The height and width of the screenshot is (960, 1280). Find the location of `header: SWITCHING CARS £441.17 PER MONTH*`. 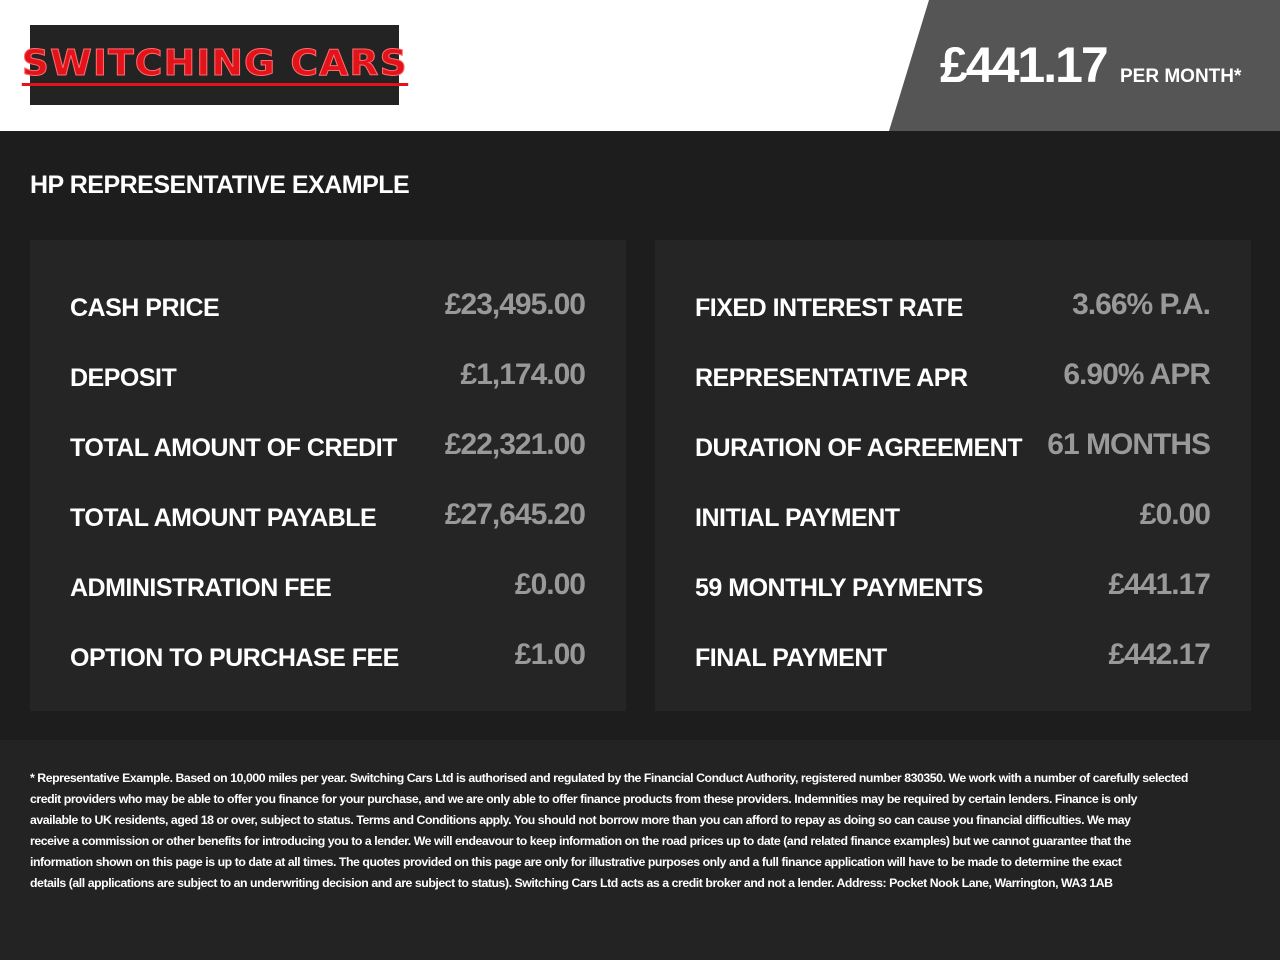

header: SWITCHING CARS £441.17 PER MONTH* is located at coordinates (640, 65).